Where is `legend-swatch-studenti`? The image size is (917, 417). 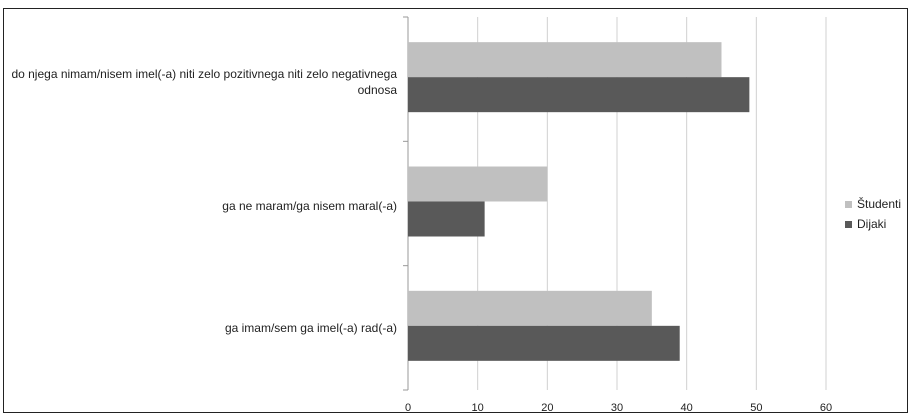 legend-swatch-studenti is located at coordinates (848, 204).